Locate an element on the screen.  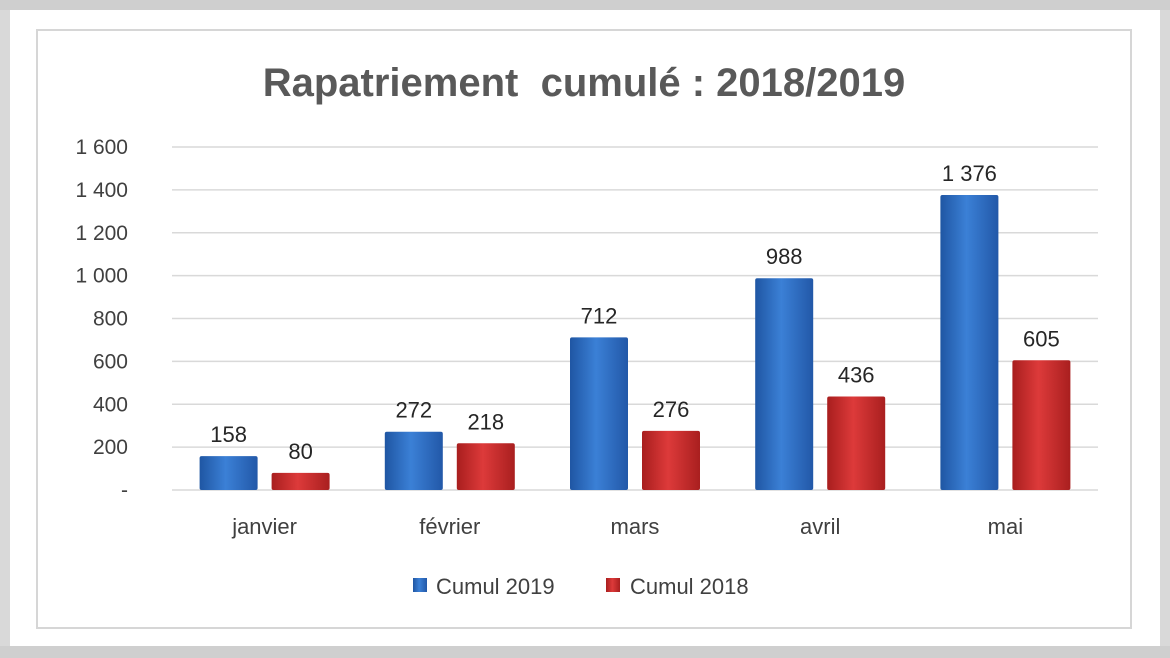
y-axis-ticks: - 200 400 600 800 1 000 1 200 1 400 1 600 is located at coordinates (101, 319).